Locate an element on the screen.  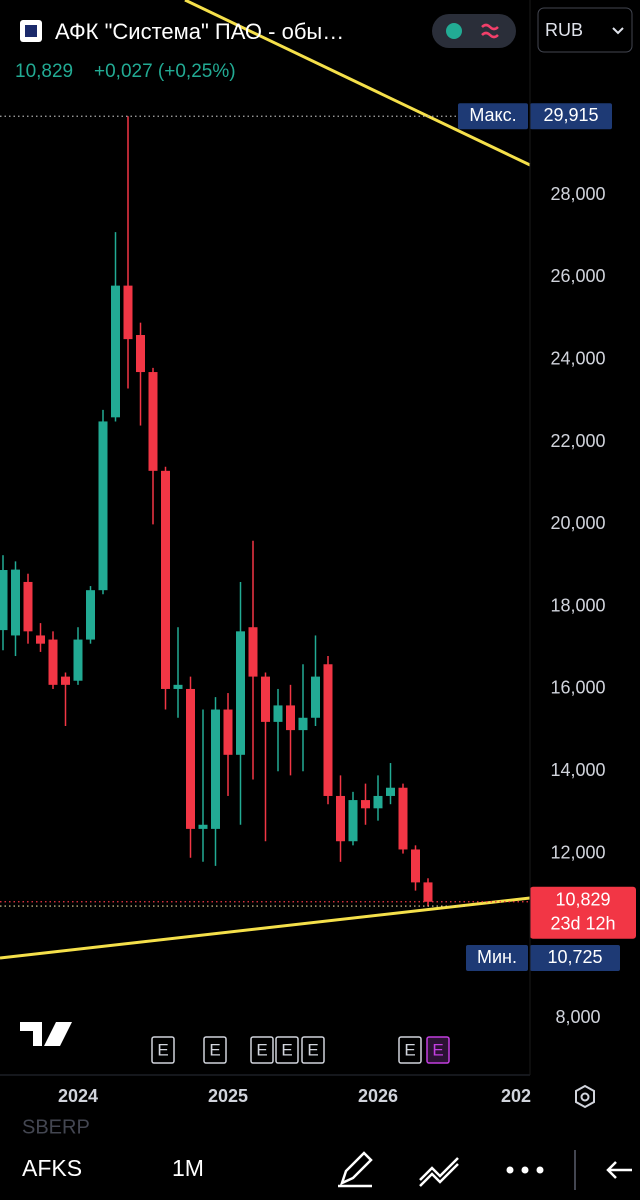
toggle-icon is located at coordinates (490, 31).